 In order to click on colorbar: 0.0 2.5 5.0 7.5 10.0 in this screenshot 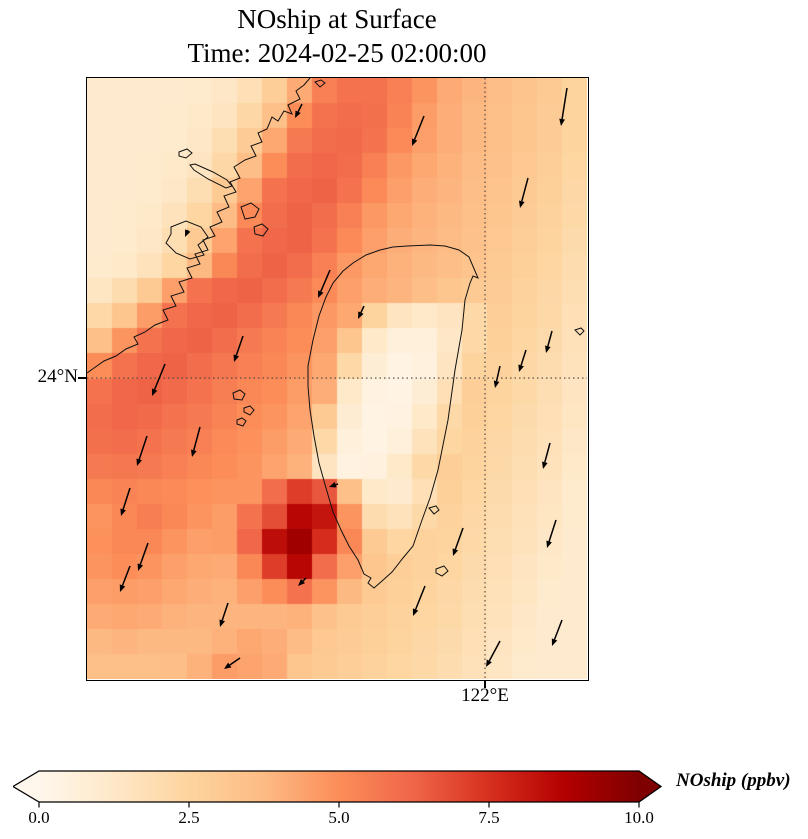, I will do `click(347, 796)`.